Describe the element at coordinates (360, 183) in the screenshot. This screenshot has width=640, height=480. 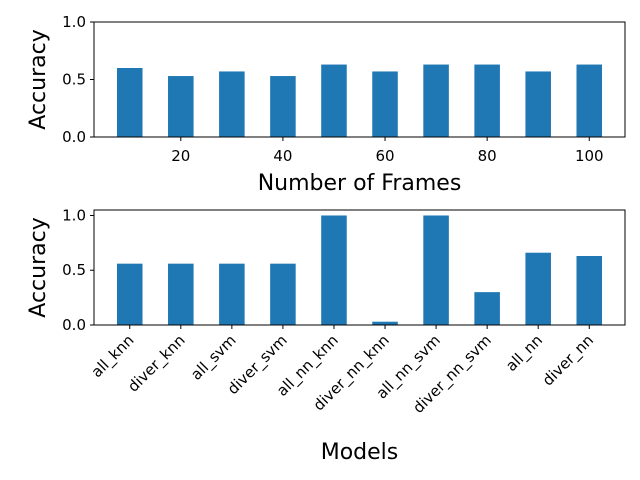
I see `frames-x-axis-label: Number of Frames` at that location.